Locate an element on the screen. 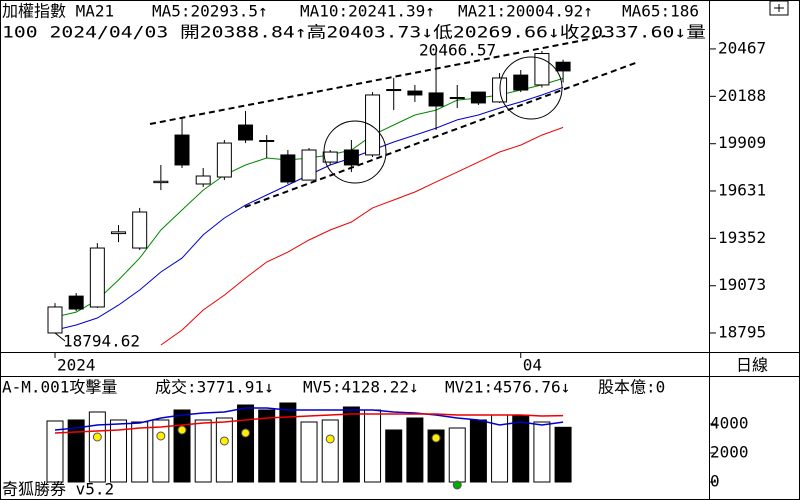 The width and height of the screenshot is (800, 500). y-tick-label: 4000 is located at coordinates (729, 422).